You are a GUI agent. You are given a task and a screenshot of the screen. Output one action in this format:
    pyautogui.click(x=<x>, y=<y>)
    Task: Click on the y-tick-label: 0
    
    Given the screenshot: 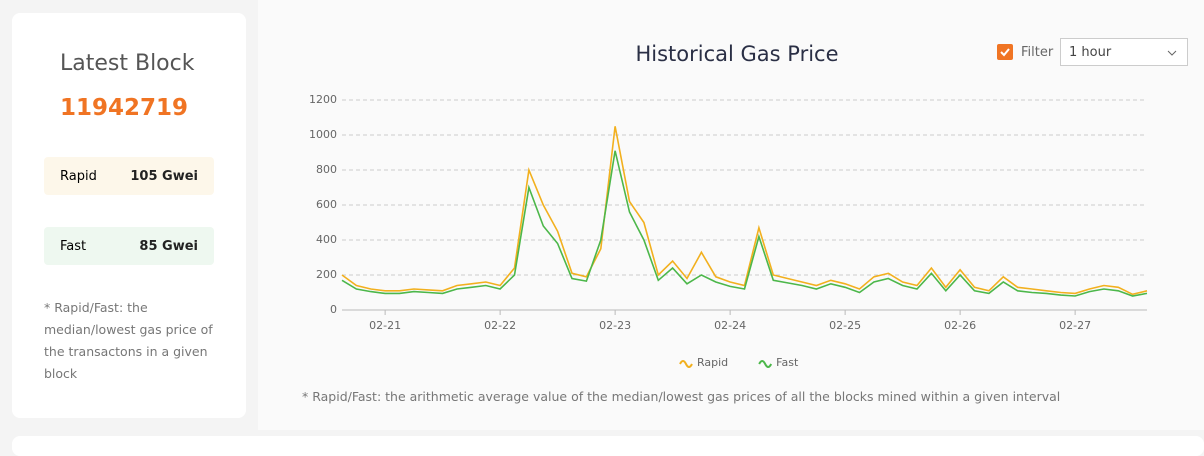 What is the action you would take?
    pyautogui.click(x=333, y=309)
    